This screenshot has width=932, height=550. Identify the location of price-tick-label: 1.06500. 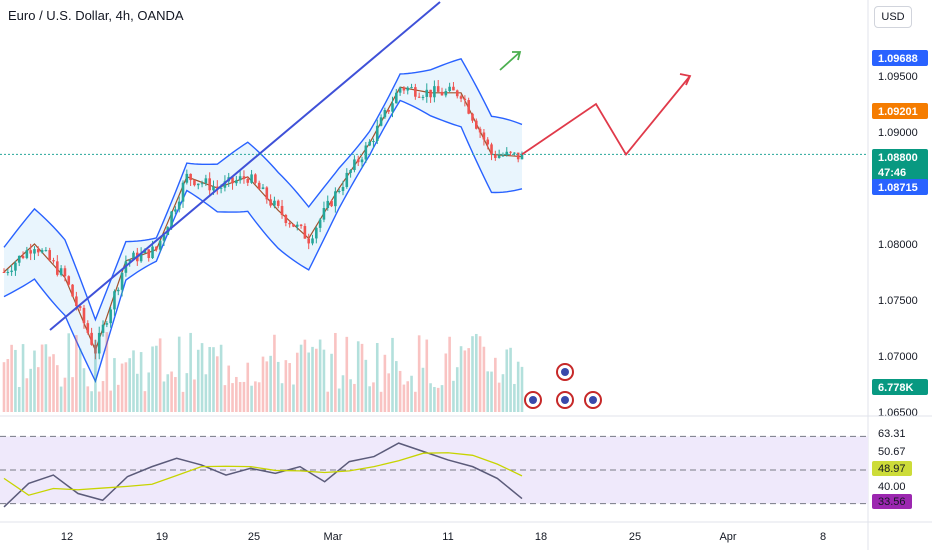
(898, 413).